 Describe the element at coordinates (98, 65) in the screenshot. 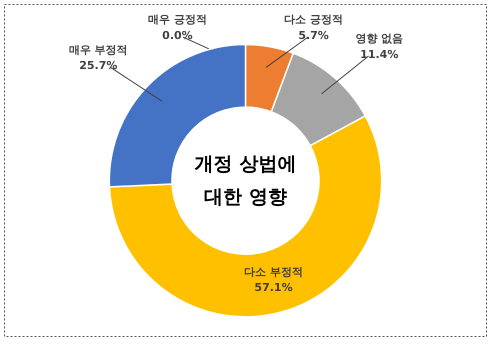

I see `data-label: 25.7%` at that location.